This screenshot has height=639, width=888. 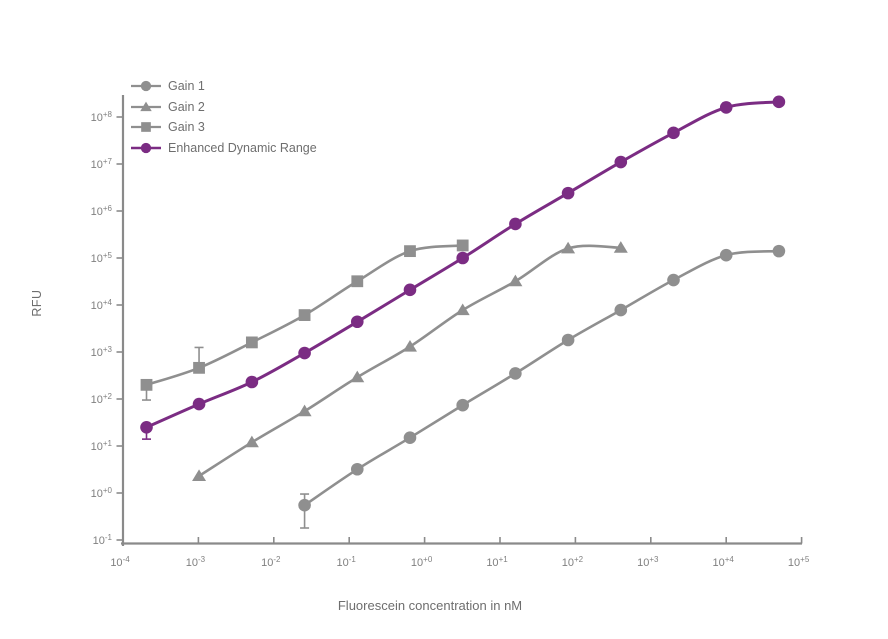 I want to click on y-tick-label: 10+2, so click(x=102, y=399).